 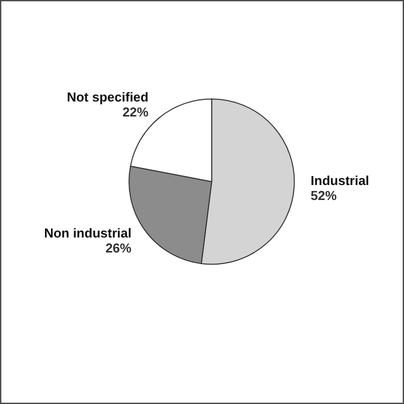 I want to click on slice-label: Industrial, so click(x=340, y=180).